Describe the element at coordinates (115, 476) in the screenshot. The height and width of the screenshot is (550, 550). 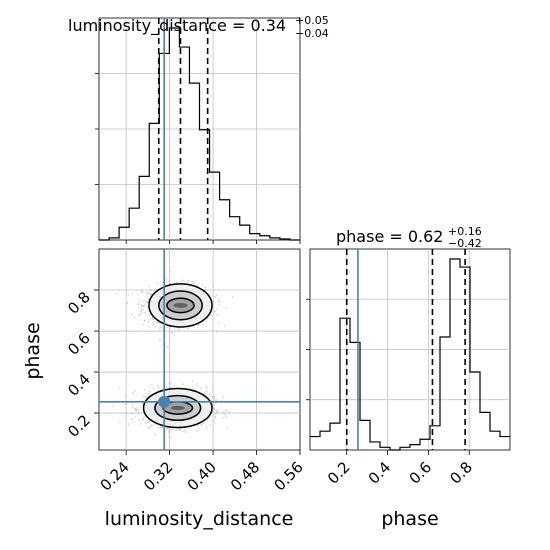
I see `x-tick-label: 0.24` at that location.